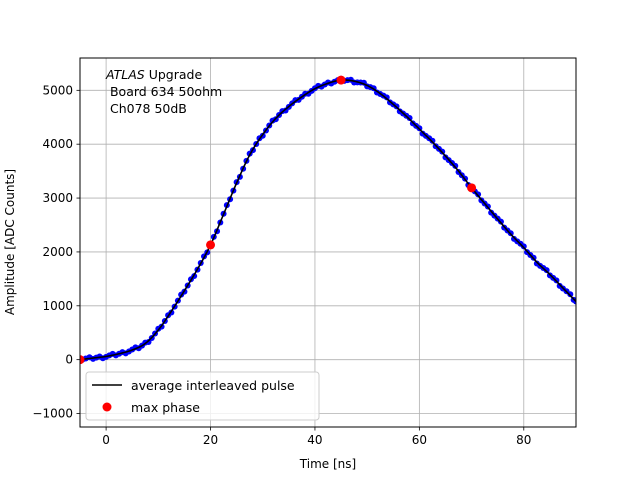 The height and width of the screenshot is (480, 640). Describe the element at coordinates (213, 385) in the screenshot. I see `legend-entry-average-interleaved-pulse: average interleaved pulse` at that location.